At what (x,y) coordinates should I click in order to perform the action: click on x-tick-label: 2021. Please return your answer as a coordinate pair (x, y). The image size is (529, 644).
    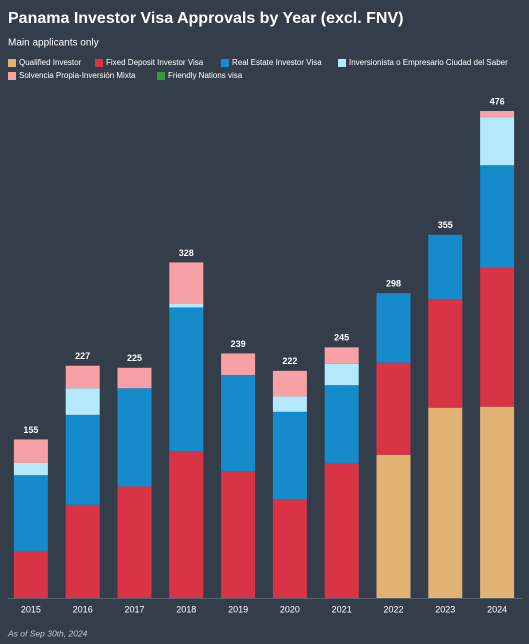
    Looking at the image, I should click on (342, 609).